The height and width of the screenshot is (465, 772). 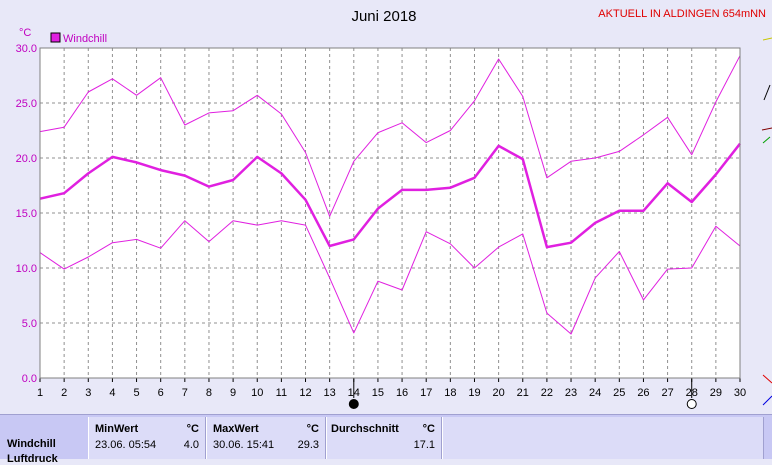 I want to click on y-tick-label: 15.0, so click(x=26, y=214).